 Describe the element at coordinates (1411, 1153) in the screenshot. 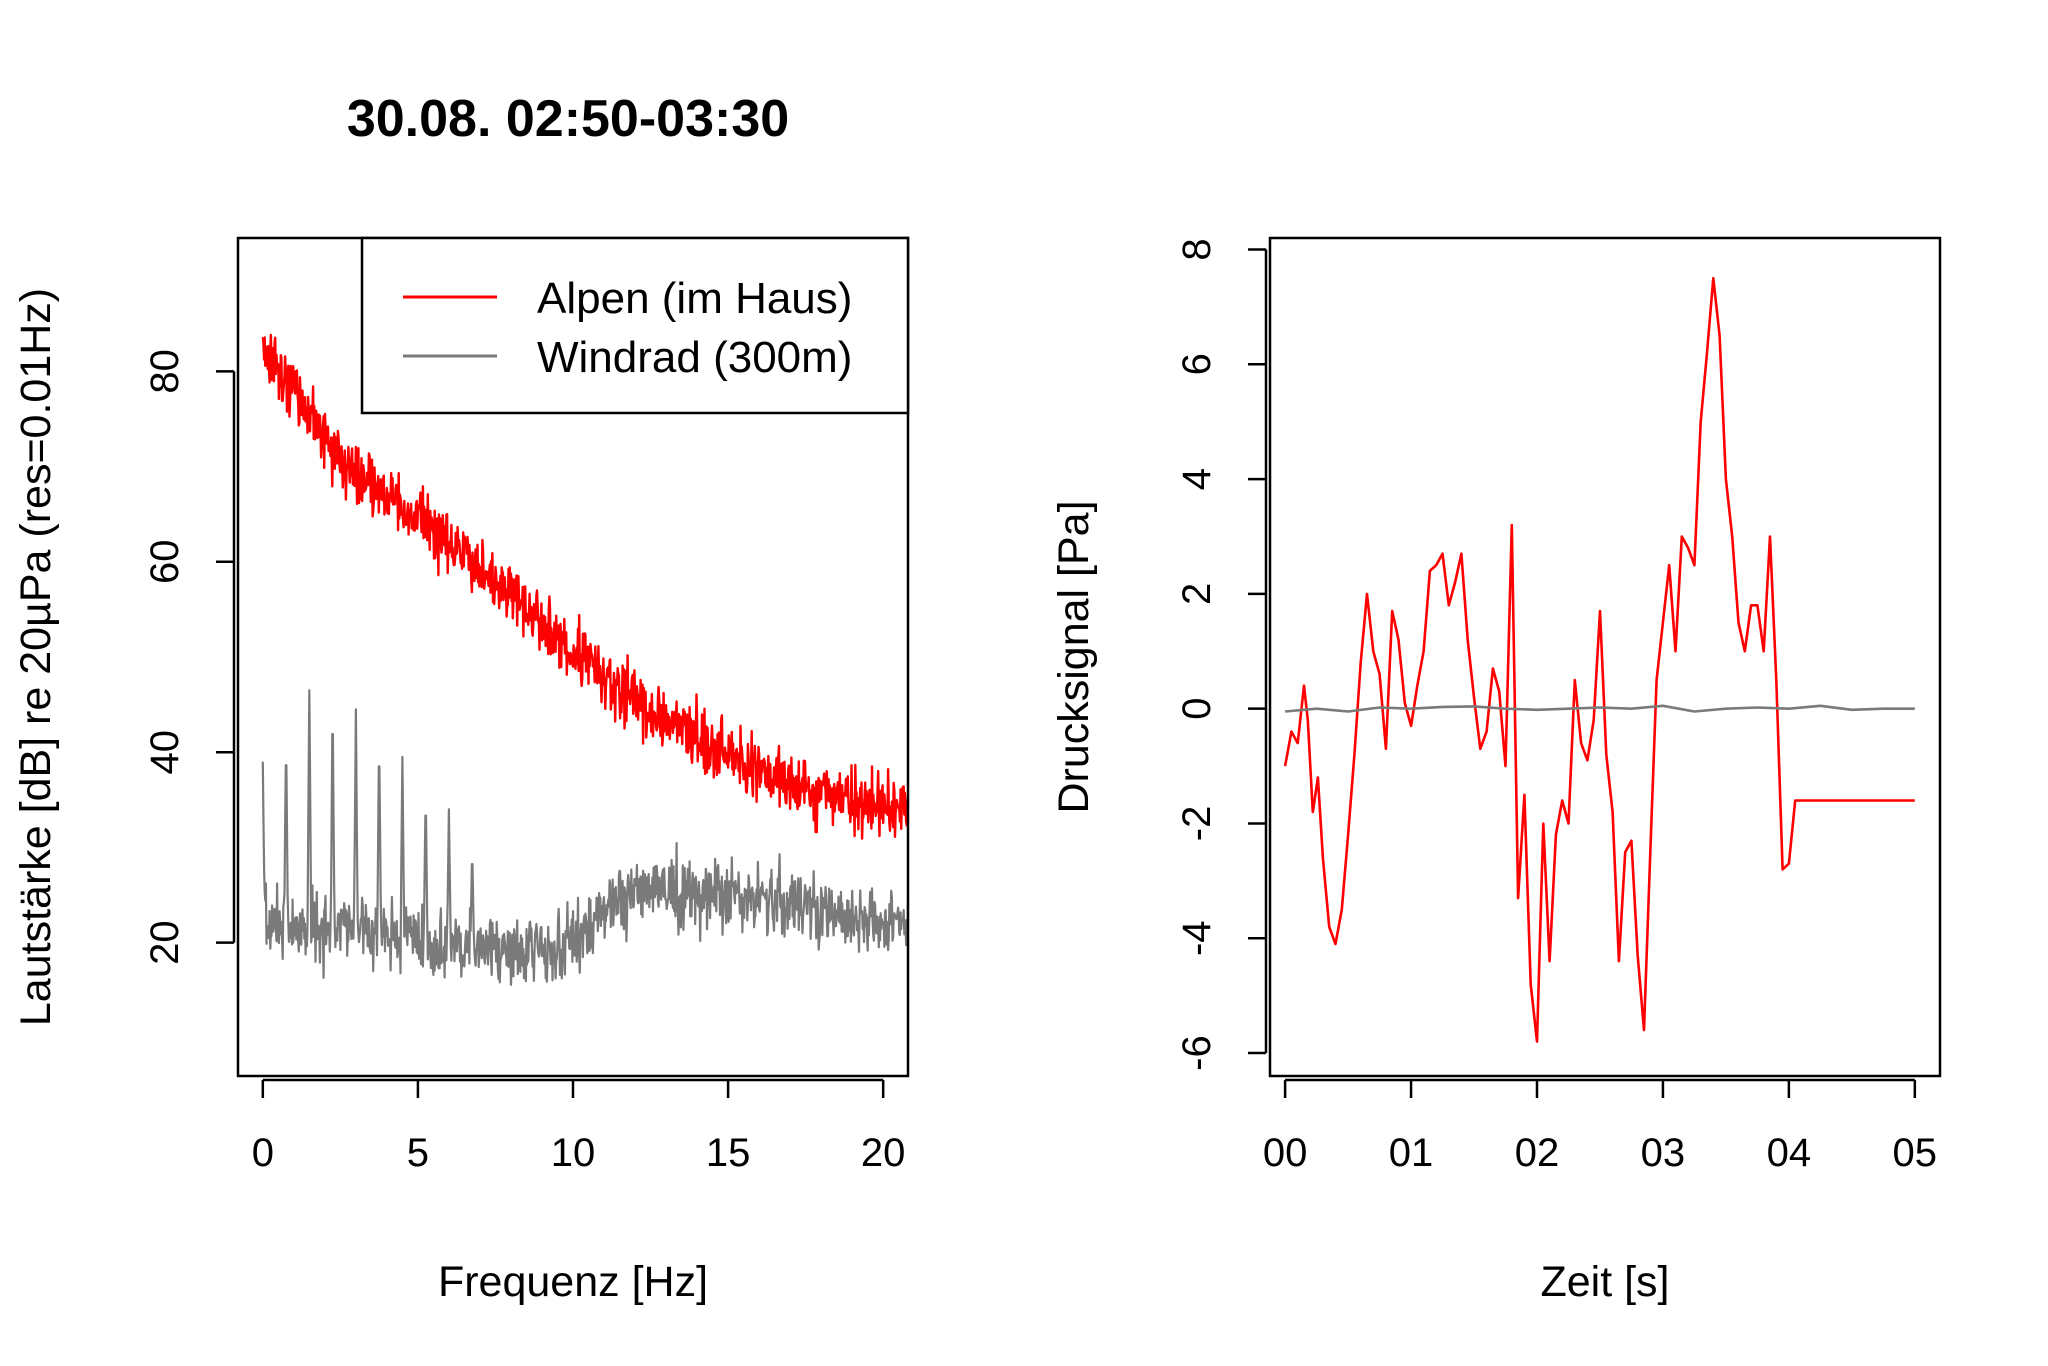

I see `time-signal-x-tick-label: 01` at that location.